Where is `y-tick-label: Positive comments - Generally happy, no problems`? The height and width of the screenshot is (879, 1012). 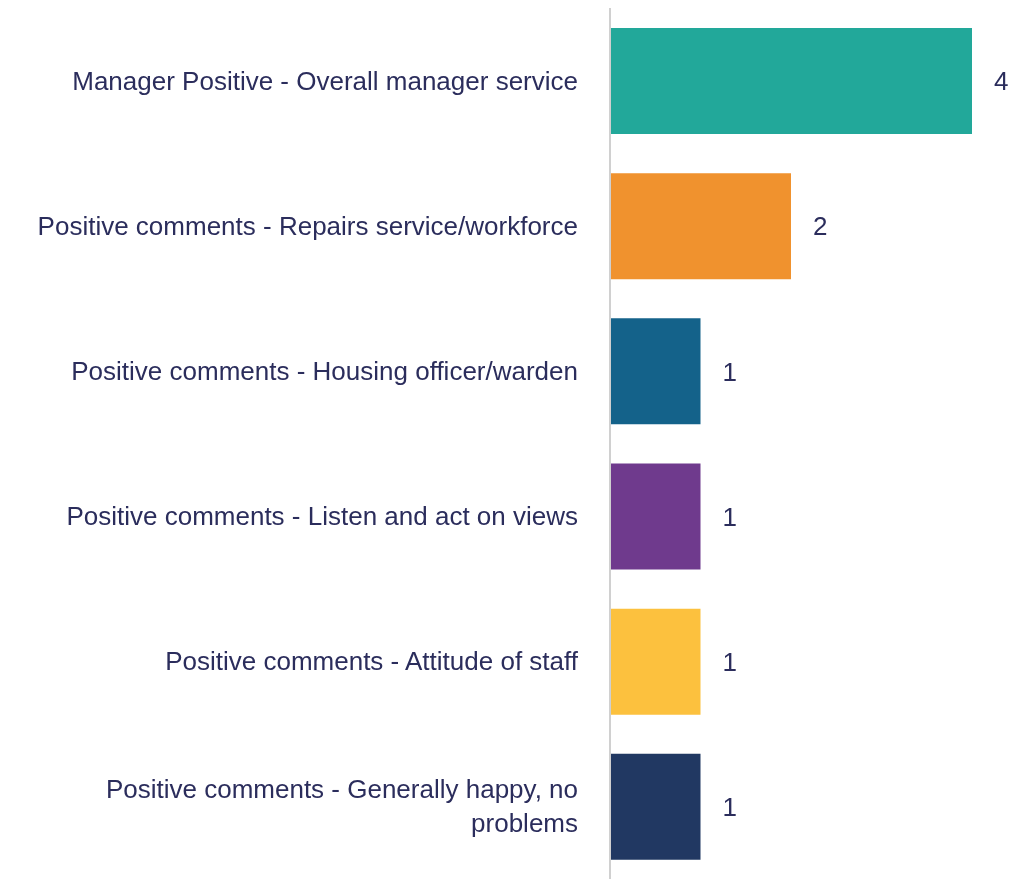 y-tick-label: Positive comments - Generally happy, no problems is located at coordinates (341, 806).